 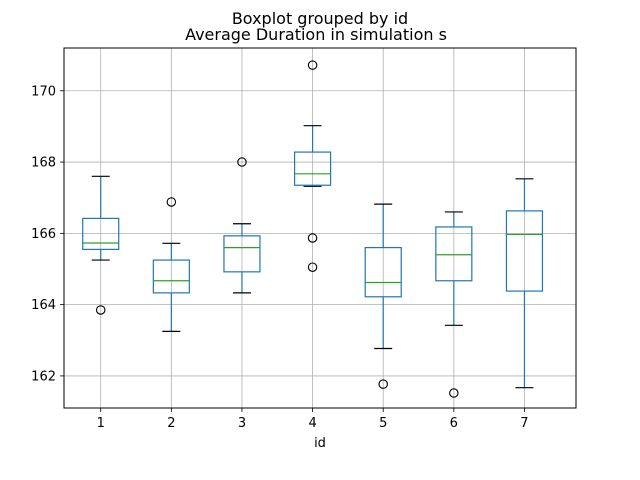 What do you see at coordinates (43, 376) in the screenshot?
I see `y-tick-label: 162` at bounding box center [43, 376].